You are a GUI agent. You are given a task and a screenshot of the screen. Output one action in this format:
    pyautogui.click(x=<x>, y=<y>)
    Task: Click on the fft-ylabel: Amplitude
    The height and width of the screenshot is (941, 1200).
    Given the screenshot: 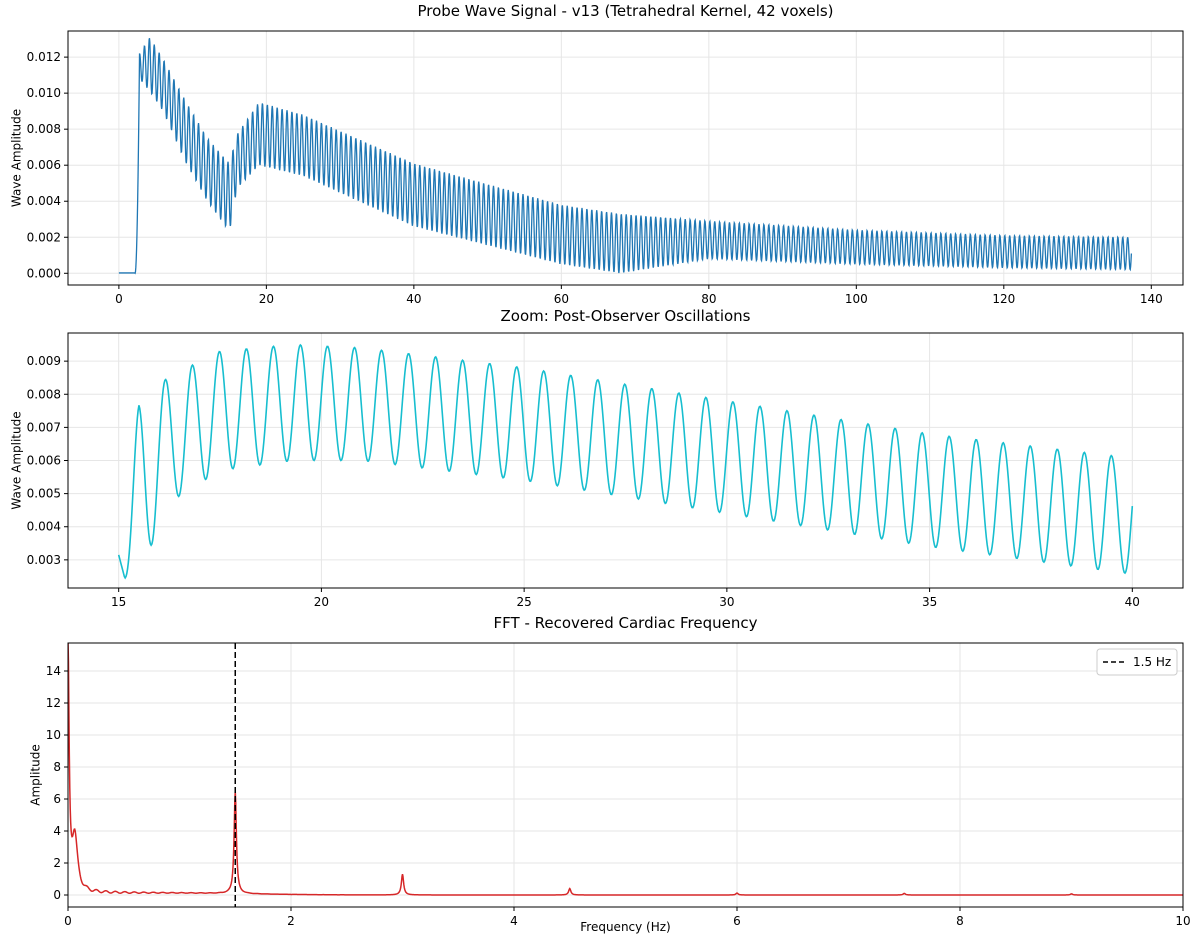 What is the action you would take?
    pyautogui.click(x=36, y=775)
    